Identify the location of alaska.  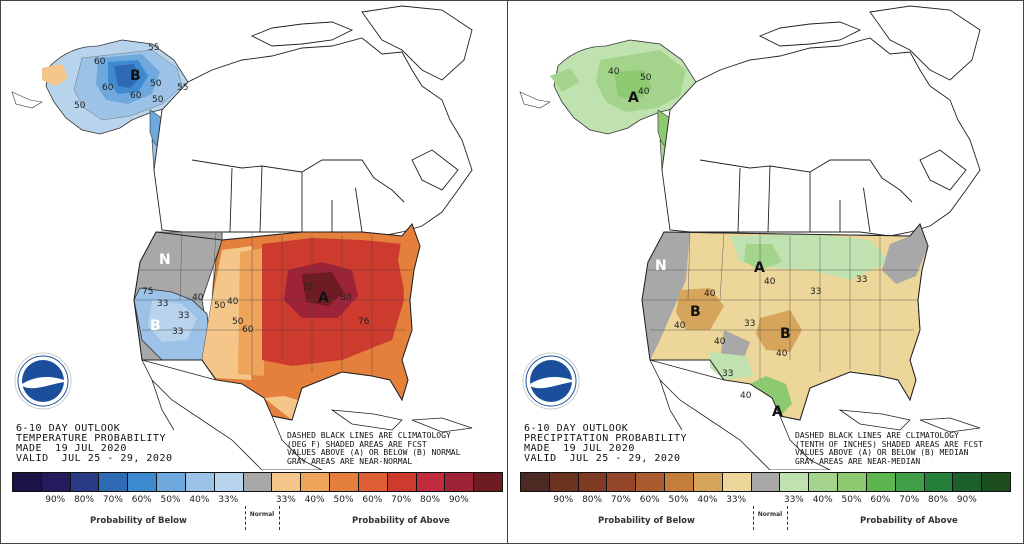
(100, 105).